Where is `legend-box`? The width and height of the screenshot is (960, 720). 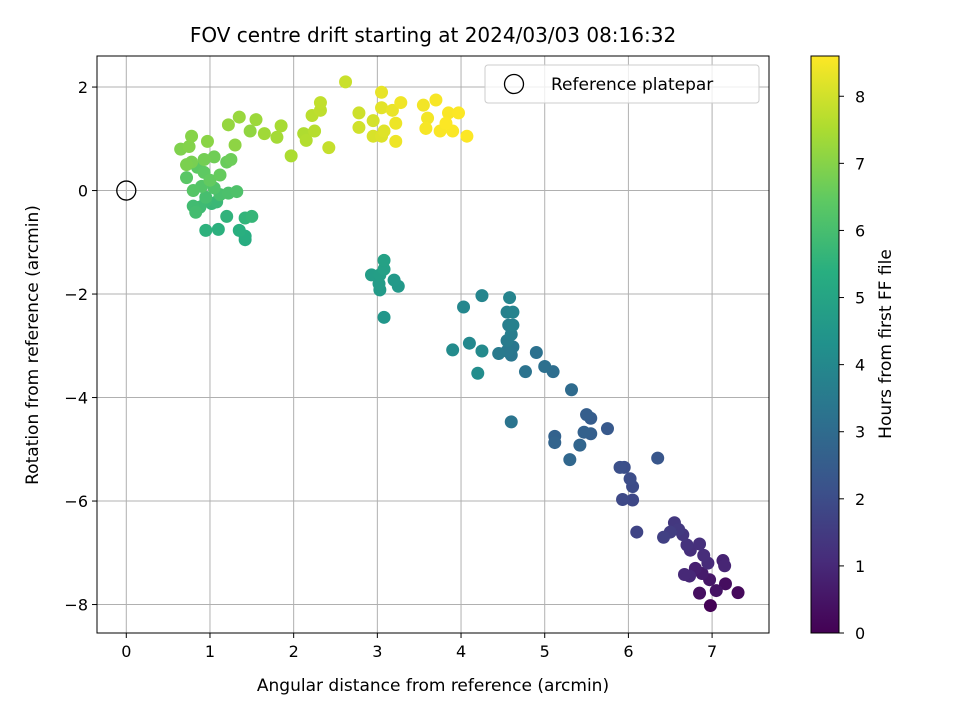
legend-box is located at coordinates (622, 84).